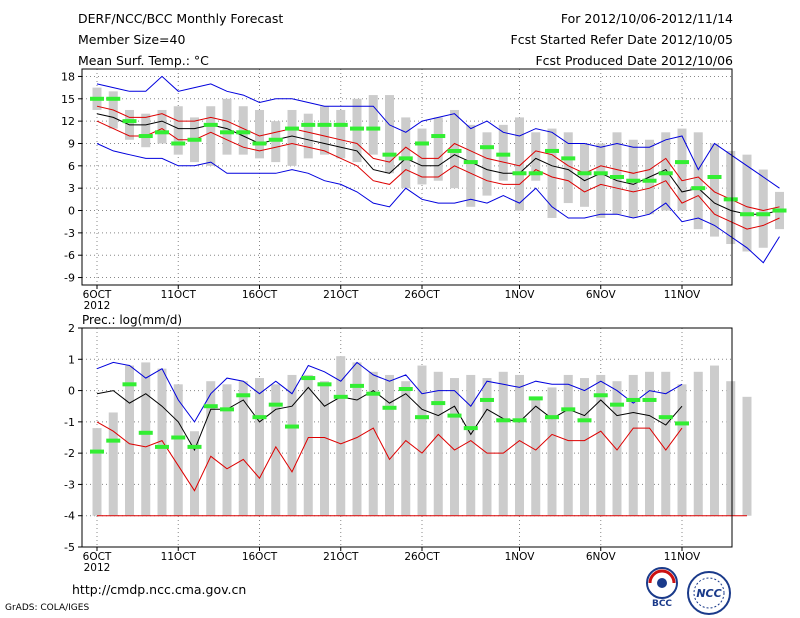 Image resolution: width=800 pixels, height=618 pixels. What do you see at coordinates (132, 39) in the screenshot?
I see `member-size: Member Size=40` at bounding box center [132, 39].